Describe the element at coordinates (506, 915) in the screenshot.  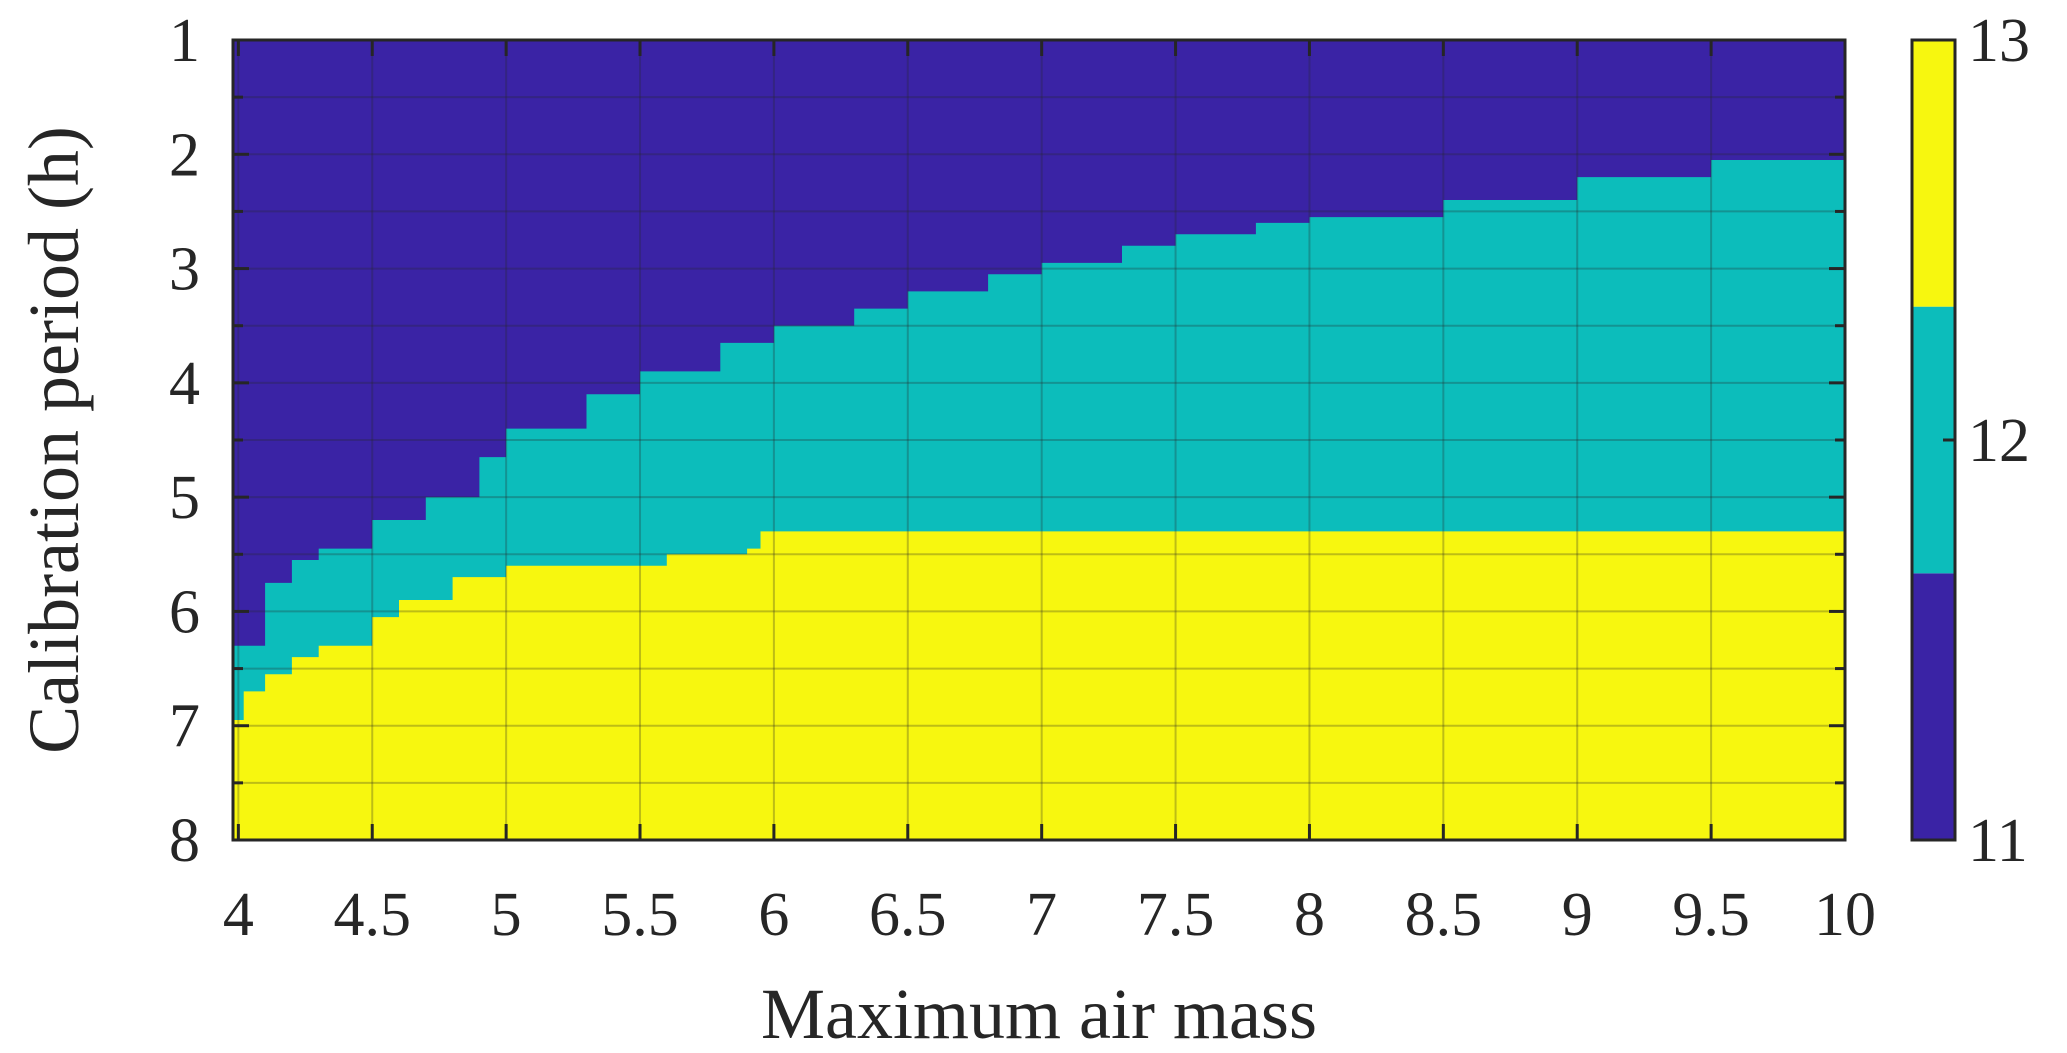
I see `x-tick-label: 5` at that location.